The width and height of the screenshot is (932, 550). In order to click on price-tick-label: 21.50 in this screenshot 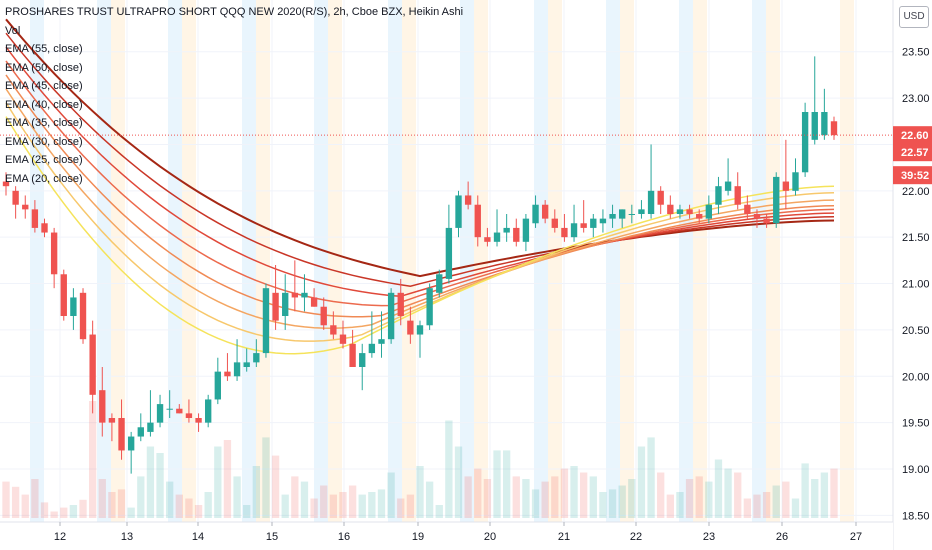, I will do `click(916, 238)`.